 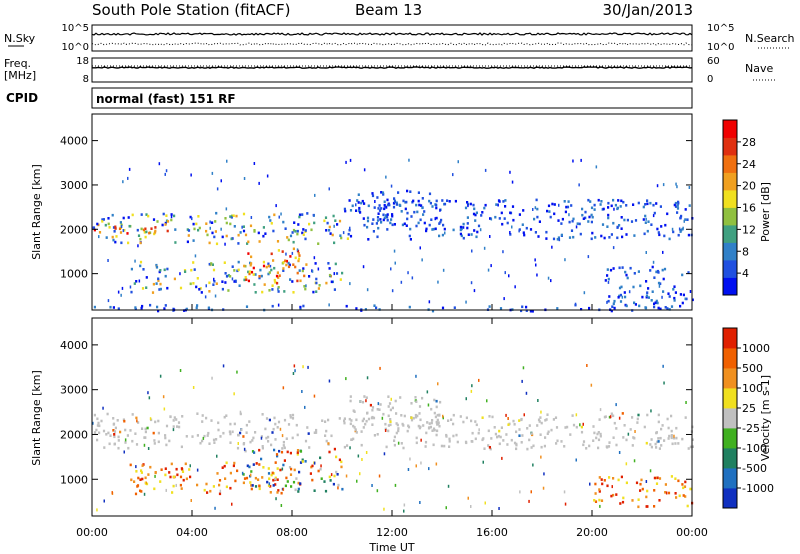 What do you see at coordinates (36, 212) in the screenshot?
I see `power-ylabel: Slant Range [km]` at bounding box center [36, 212].